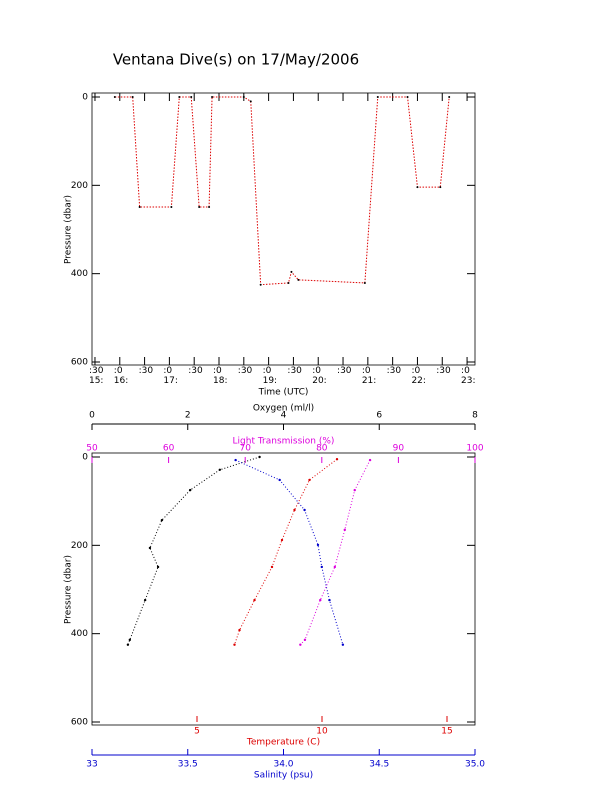 The image size is (612, 785). Describe the element at coordinates (236, 60) in the screenshot. I see `chart-title: Ventana Dive(s) on 17/May/2006` at that location.